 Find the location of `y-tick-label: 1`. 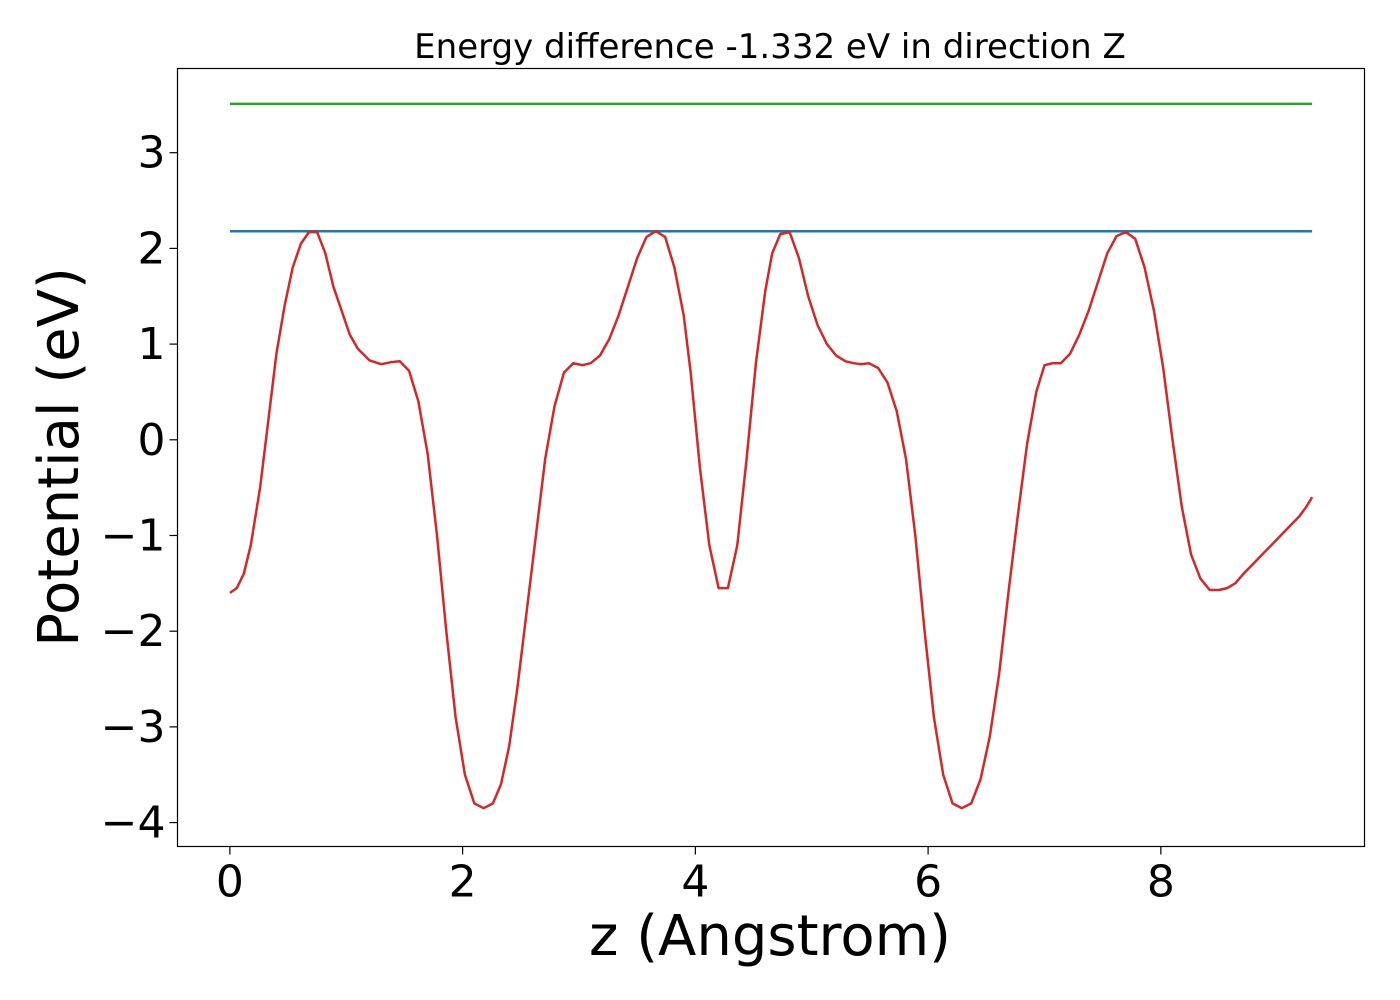

y-tick-label: 1 is located at coordinates (152, 344).